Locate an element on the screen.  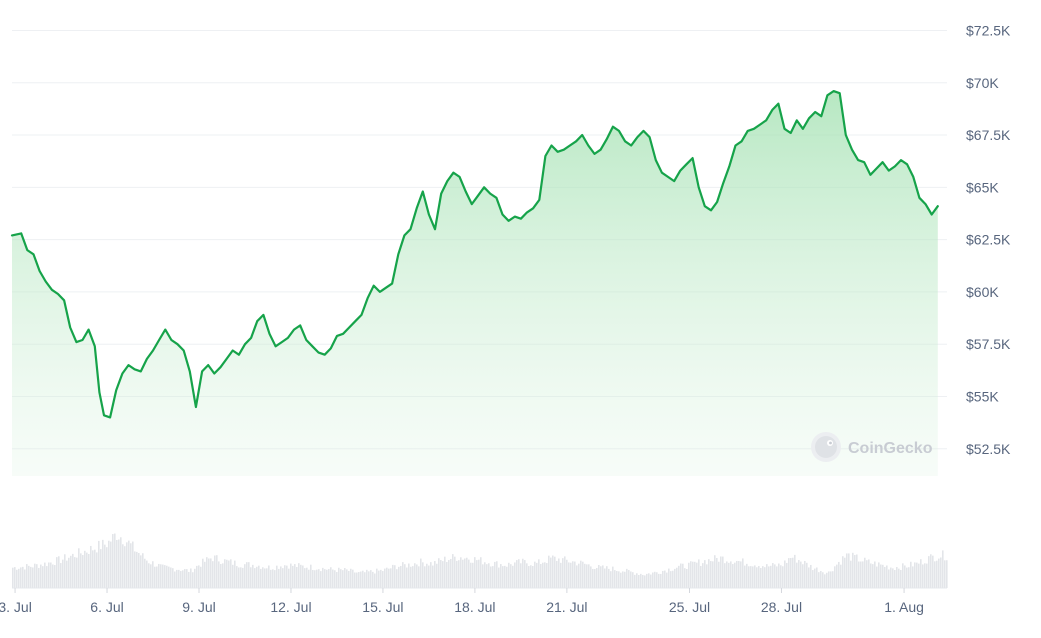
x-tick-label: 18. Jul is located at coordinates (474, 607).